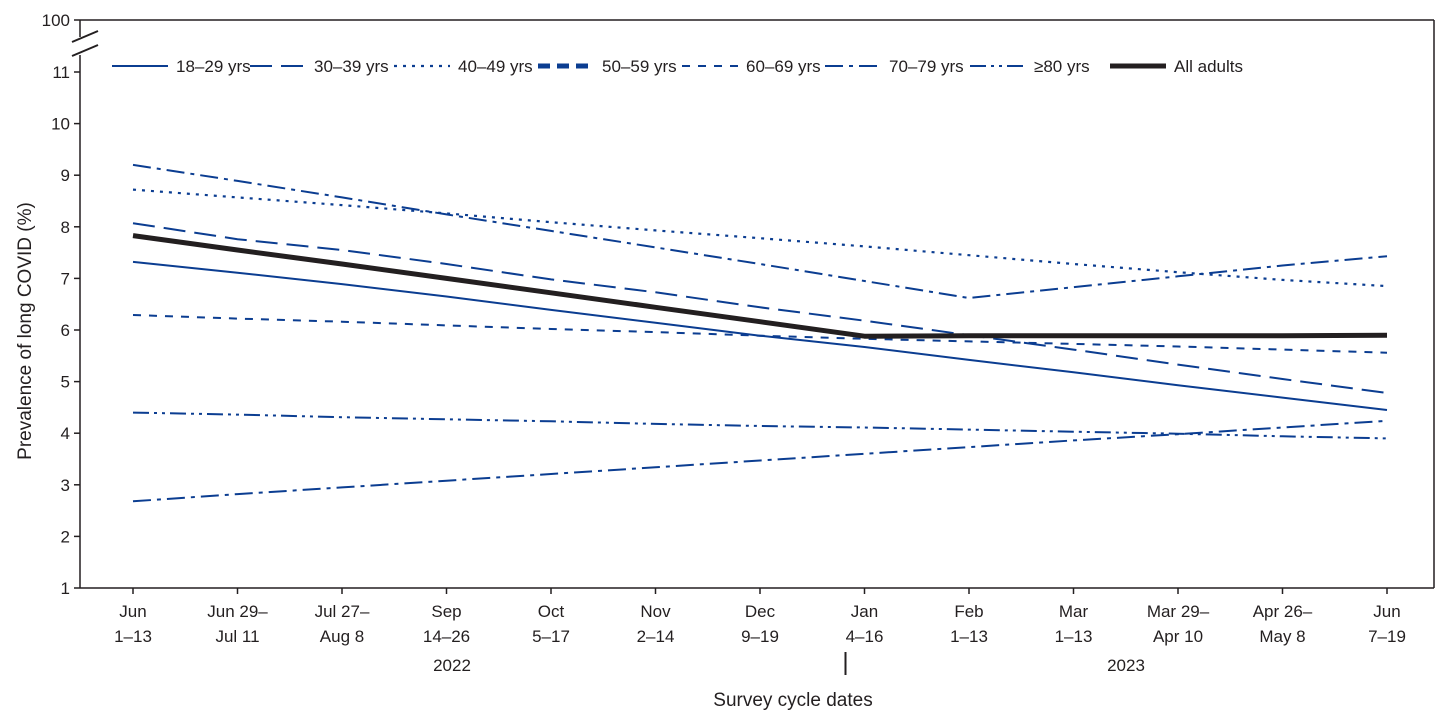 Image resolution: width=1436 pixels, height=717 pixels. I want to click on series-line--80-yrs, so click(760, 425).